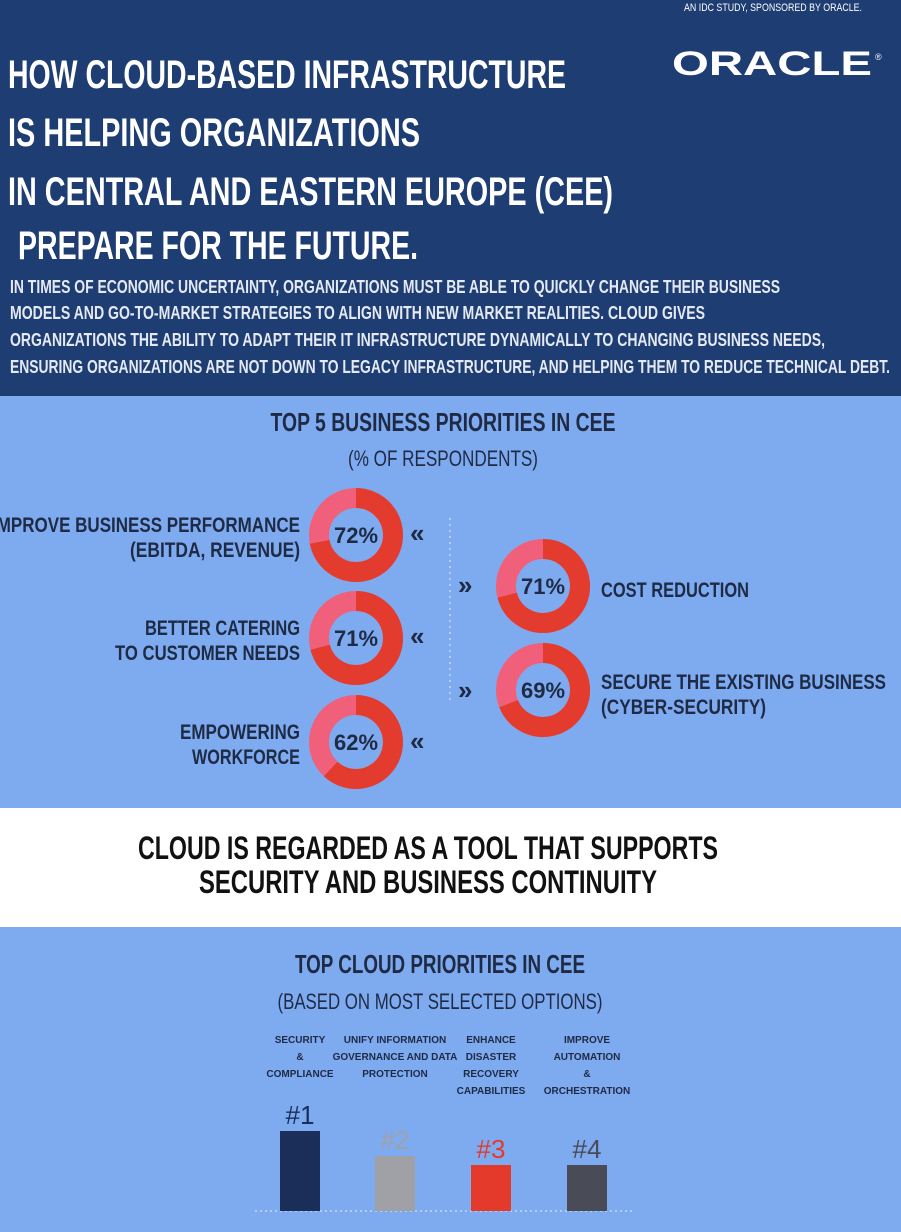  Describe the element at coordinates (222, 628) in the screenshot. I see `priority-label: BETTER CATERING` at that location.